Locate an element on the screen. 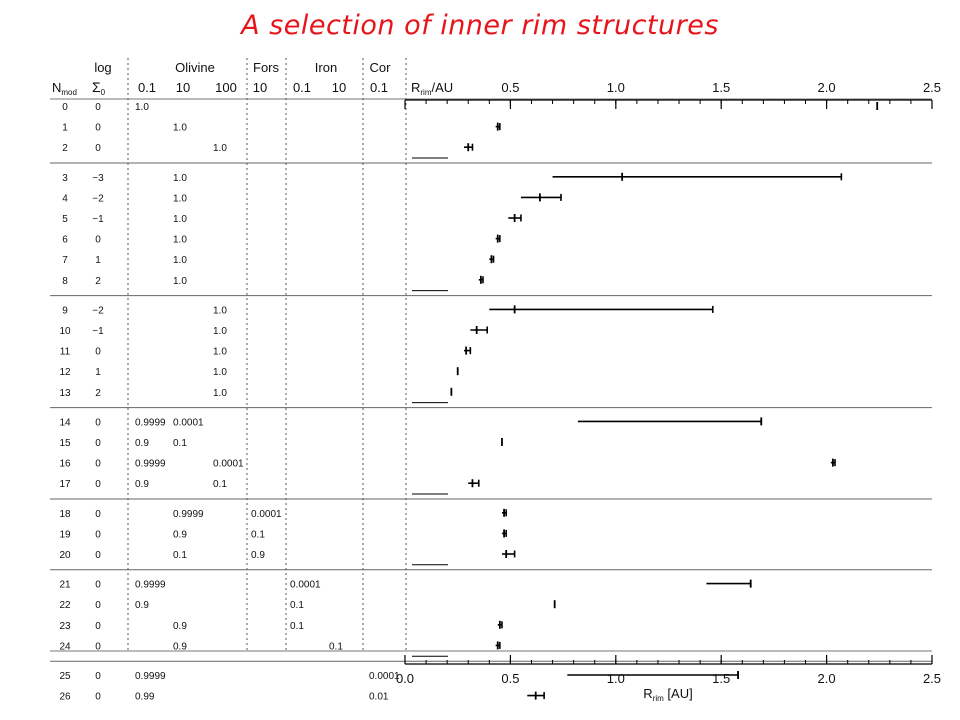 The image size is (960, 720). x-axis-label: Rrim [AU] is located at coordinates (667, 694).